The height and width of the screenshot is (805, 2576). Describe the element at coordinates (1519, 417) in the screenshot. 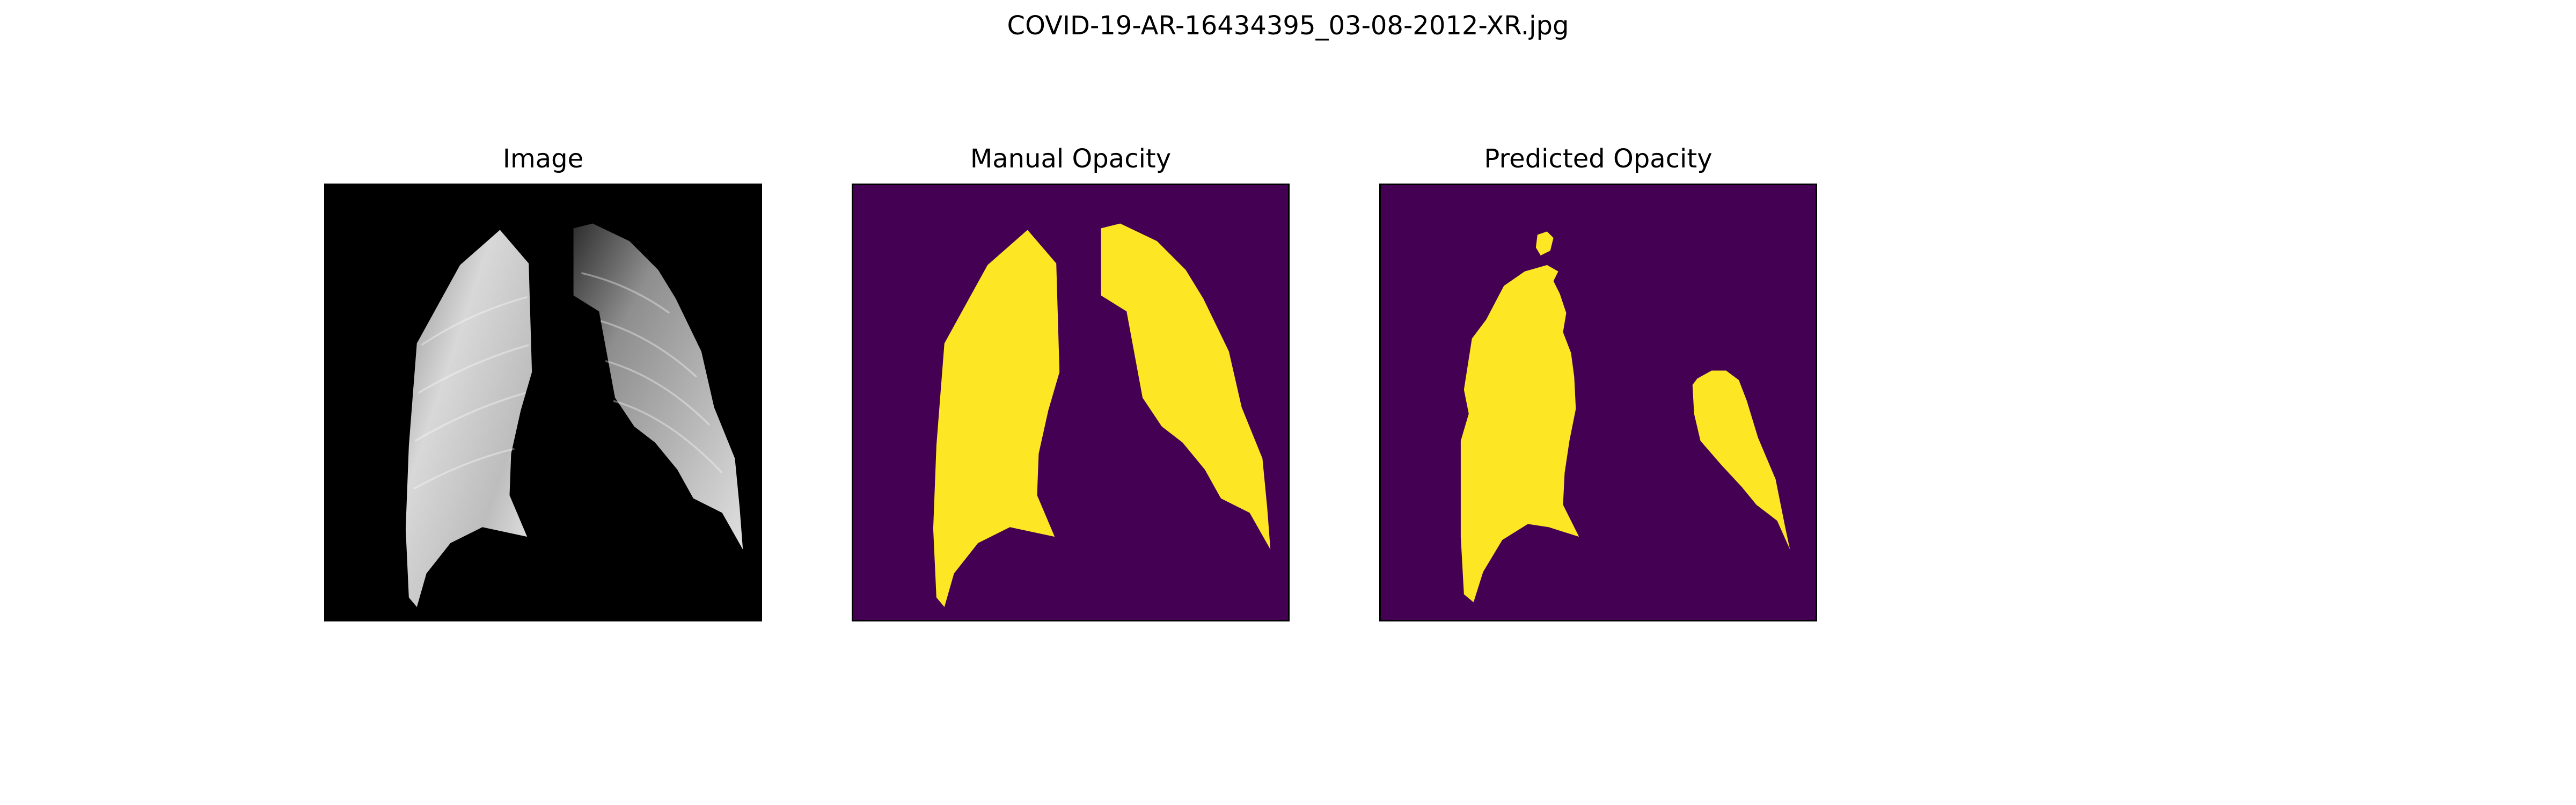

I see `predicted-left-lung-mask` at that location.